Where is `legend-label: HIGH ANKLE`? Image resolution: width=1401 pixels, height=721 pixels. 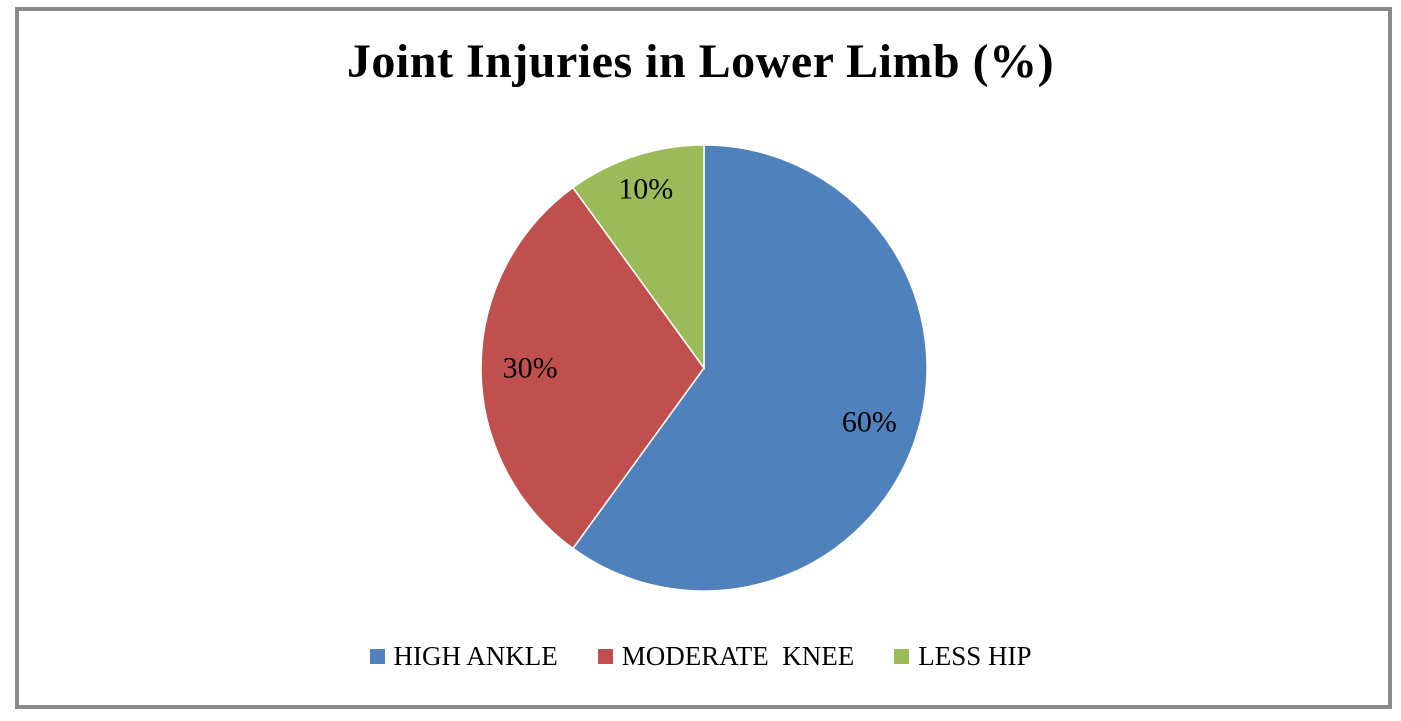 legend-label: HIGH ANKLE is located at coordinates (475, 656).